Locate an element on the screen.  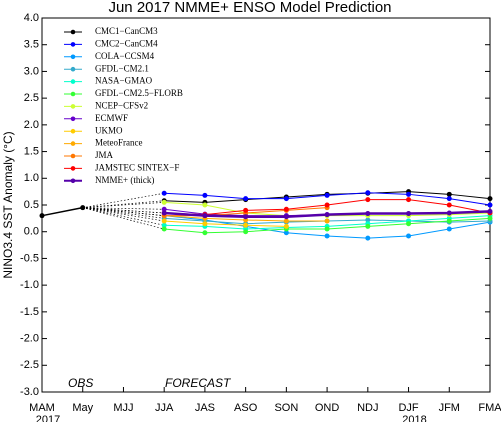
y-tick-label: -1.0 is located at coordinates (29, 285).